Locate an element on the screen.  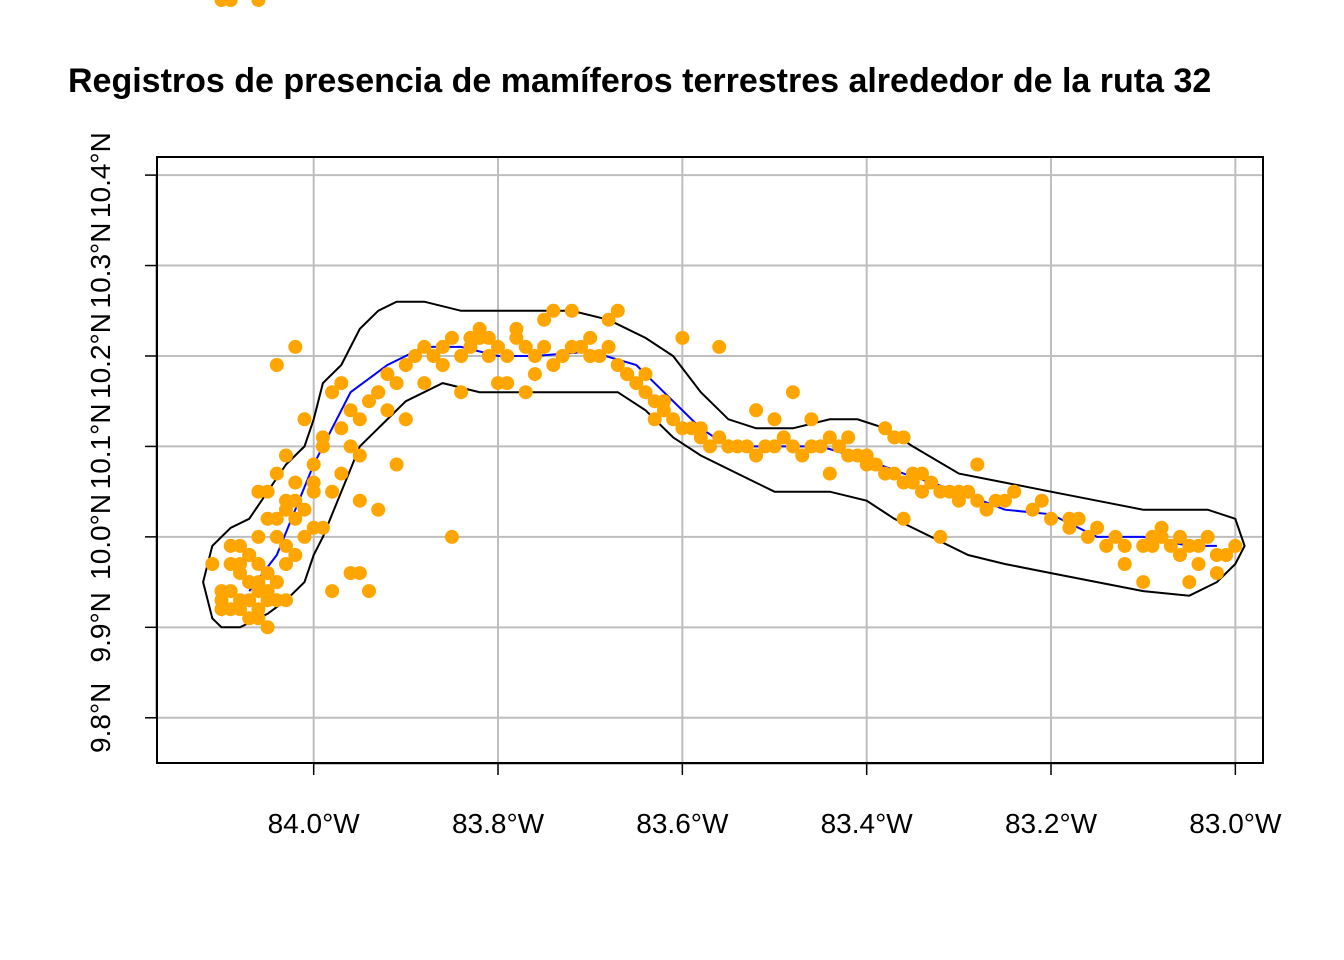
y-tick-label: 9.9°N is located at coordinates (100, 627).